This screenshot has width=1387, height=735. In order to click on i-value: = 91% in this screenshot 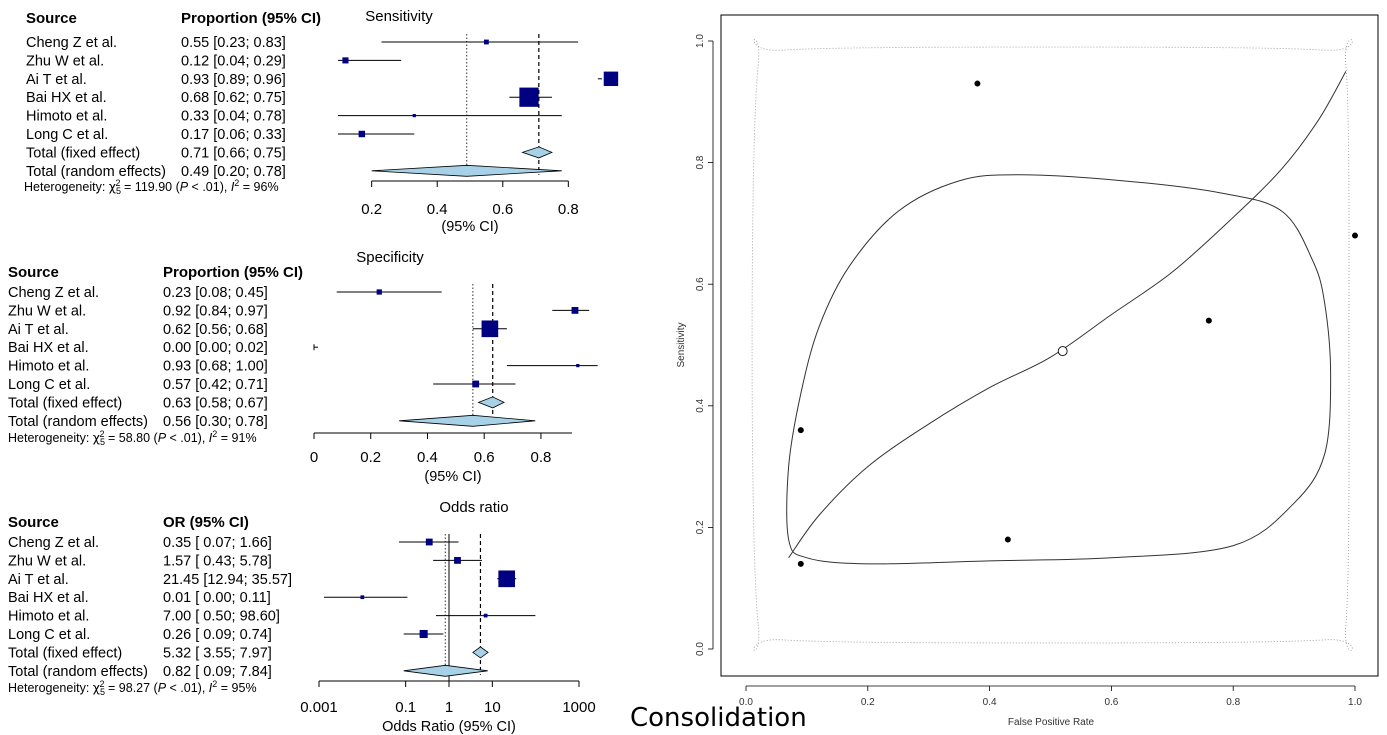, I will do `click(236, 438)`.